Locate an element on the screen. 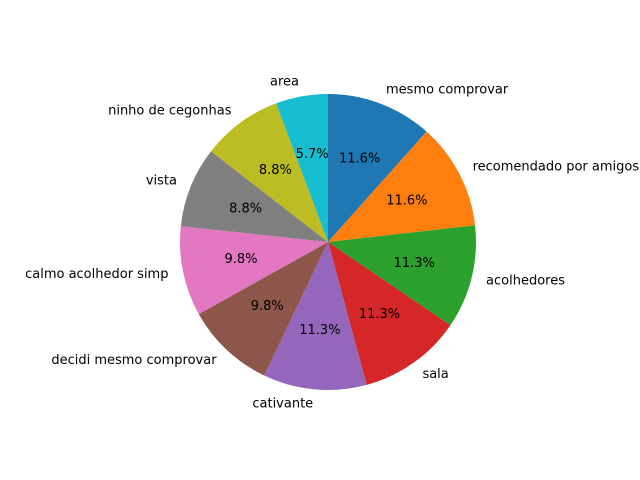 The image size is (640, 480). slice-category-label: mesmo comprovar is located at coordinates (447, 89).